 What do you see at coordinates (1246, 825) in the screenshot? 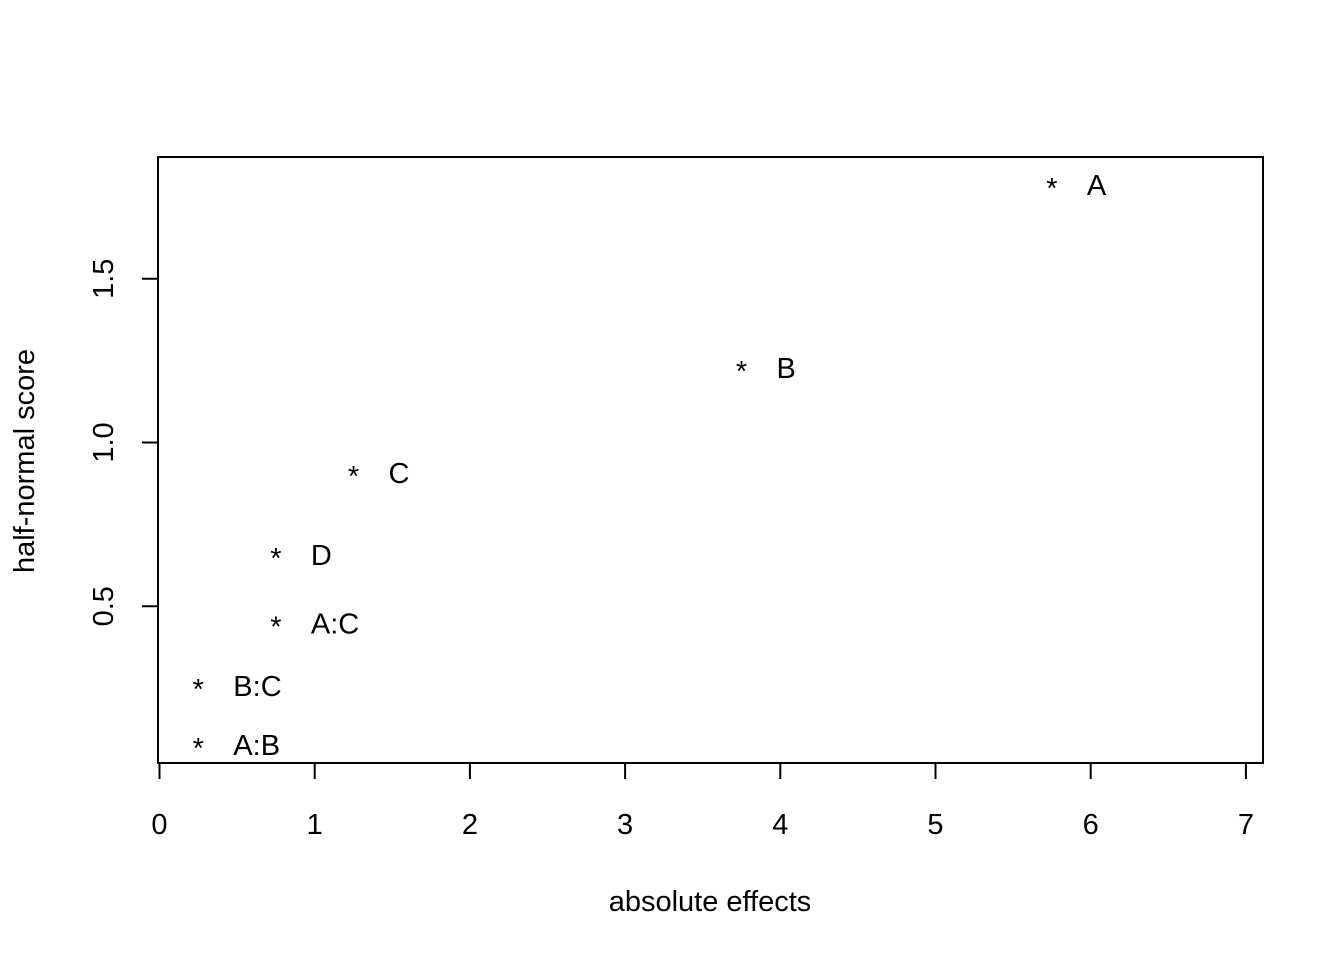
I see `x-tick-label: 7` at bounding box center [1246, 825].